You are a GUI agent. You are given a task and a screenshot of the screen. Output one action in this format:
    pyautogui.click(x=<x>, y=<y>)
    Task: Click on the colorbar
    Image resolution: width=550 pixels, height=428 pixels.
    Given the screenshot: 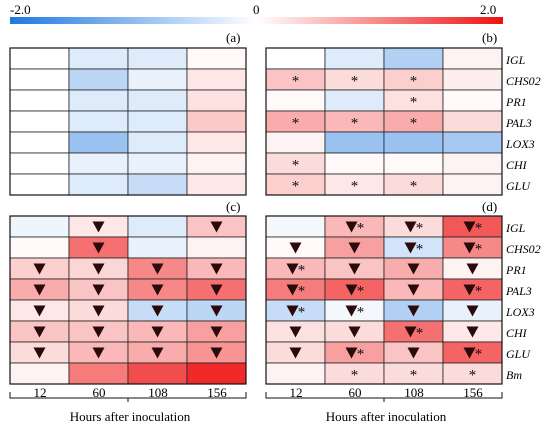 What is the action you would take?
    pyautogui.click(x=256, y=20)
    